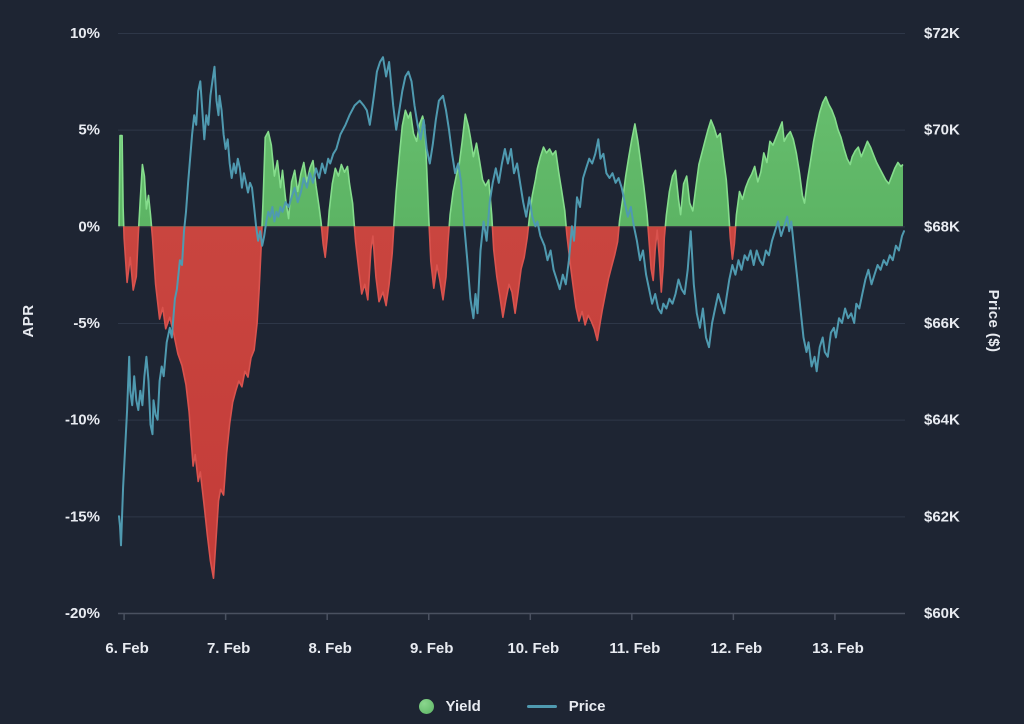 The width and height of the screenshot is (1024, 724). What do you see at coordinates (737, 648) in the screenshot?
I see `x-axis-tick-label: 12. Feb` at bounding box center [737, 648].